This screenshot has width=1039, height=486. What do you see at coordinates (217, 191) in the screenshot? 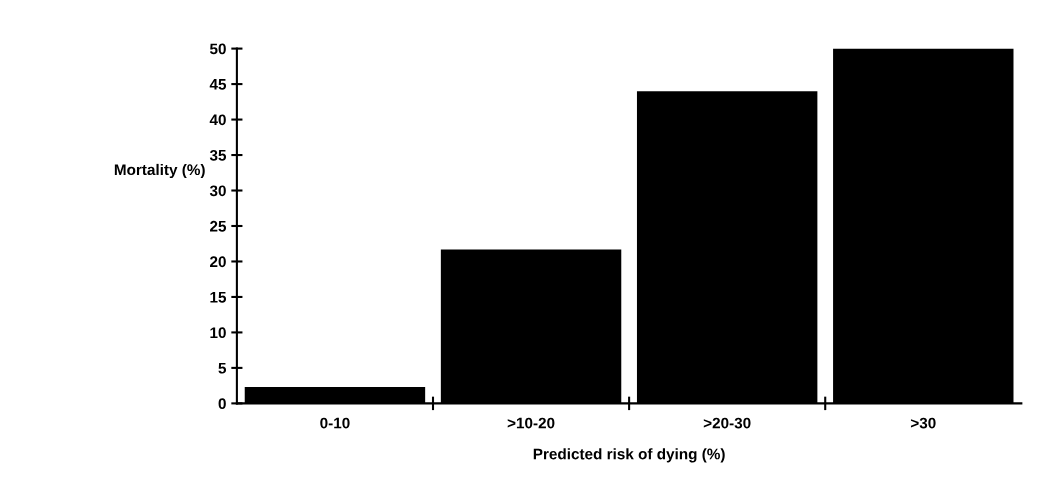
I see `y-tick-label: 30` at bounding box center [217, 191].